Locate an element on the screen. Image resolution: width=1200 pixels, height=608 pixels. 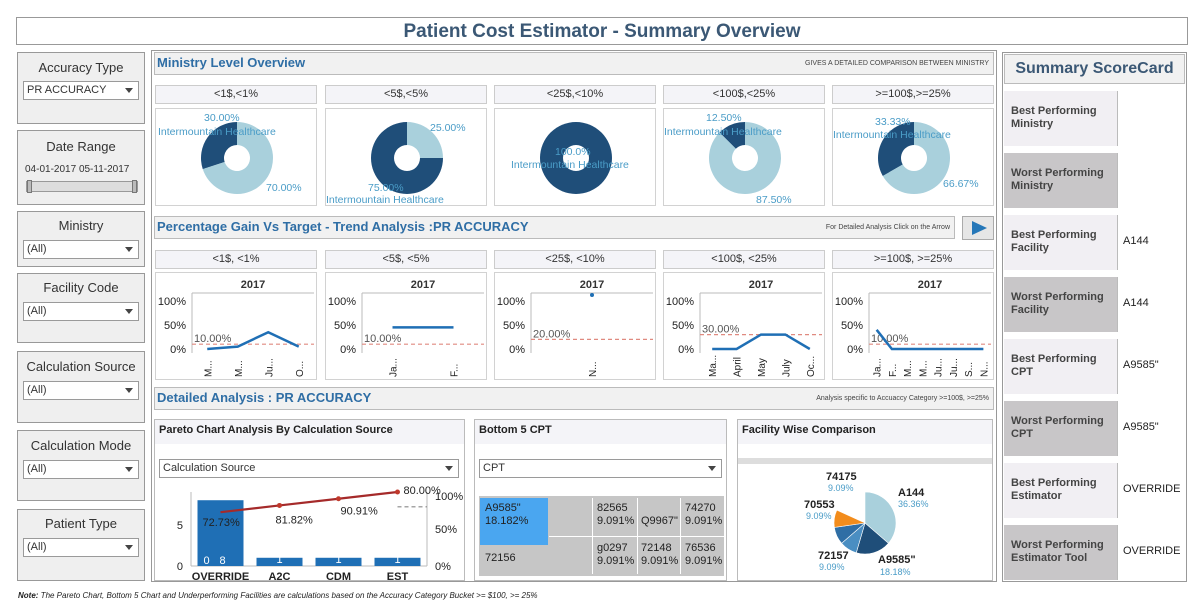
slice-pct-label: 12.50% is located at coordinates (724, 118).